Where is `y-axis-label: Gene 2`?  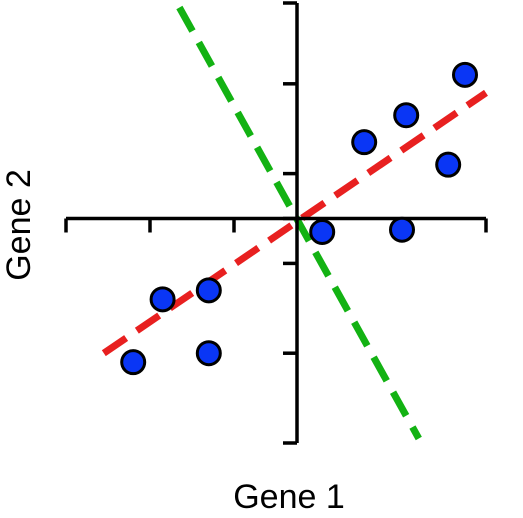 y-axis-label: Gene 2 is located at coordinates (19, 225).